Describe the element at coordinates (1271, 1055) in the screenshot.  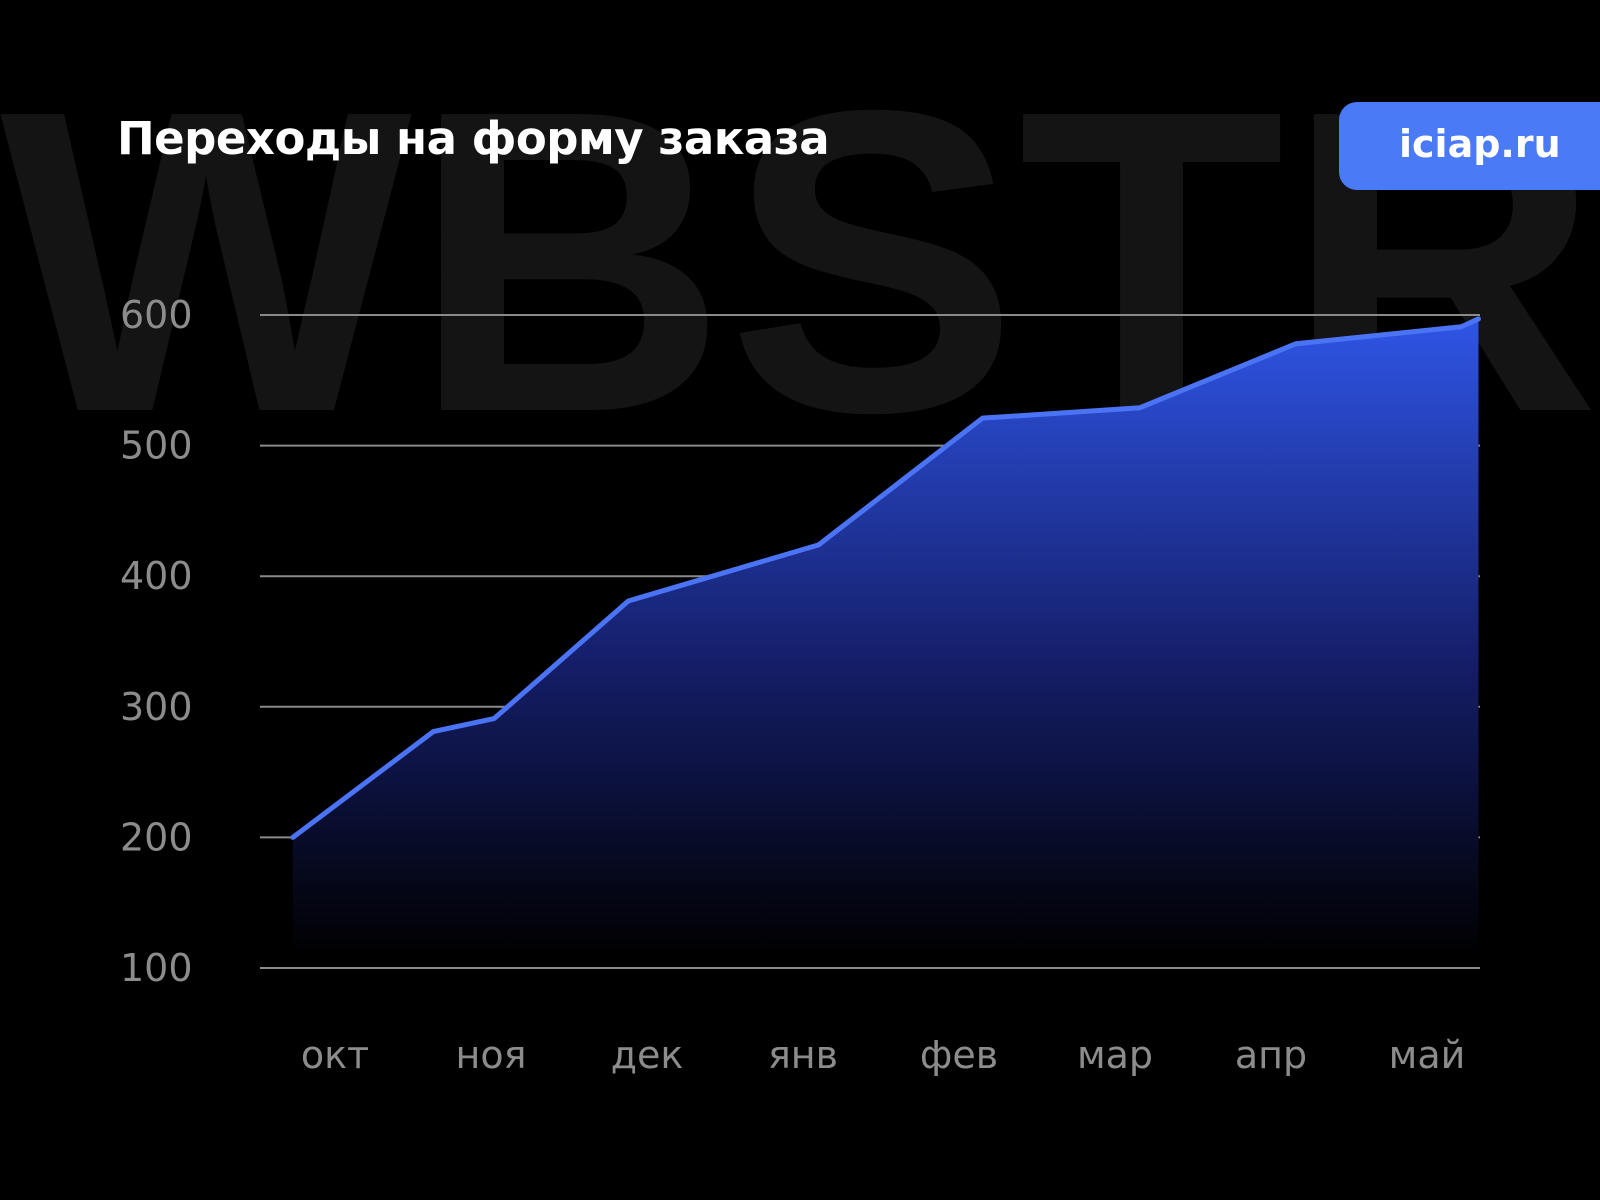
I see `x-tick-label: апр` at that location.